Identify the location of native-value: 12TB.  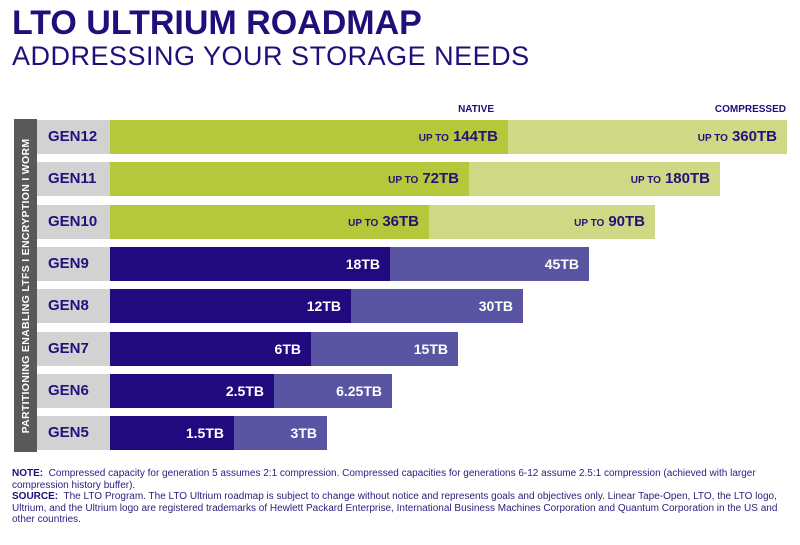
(323, 306).